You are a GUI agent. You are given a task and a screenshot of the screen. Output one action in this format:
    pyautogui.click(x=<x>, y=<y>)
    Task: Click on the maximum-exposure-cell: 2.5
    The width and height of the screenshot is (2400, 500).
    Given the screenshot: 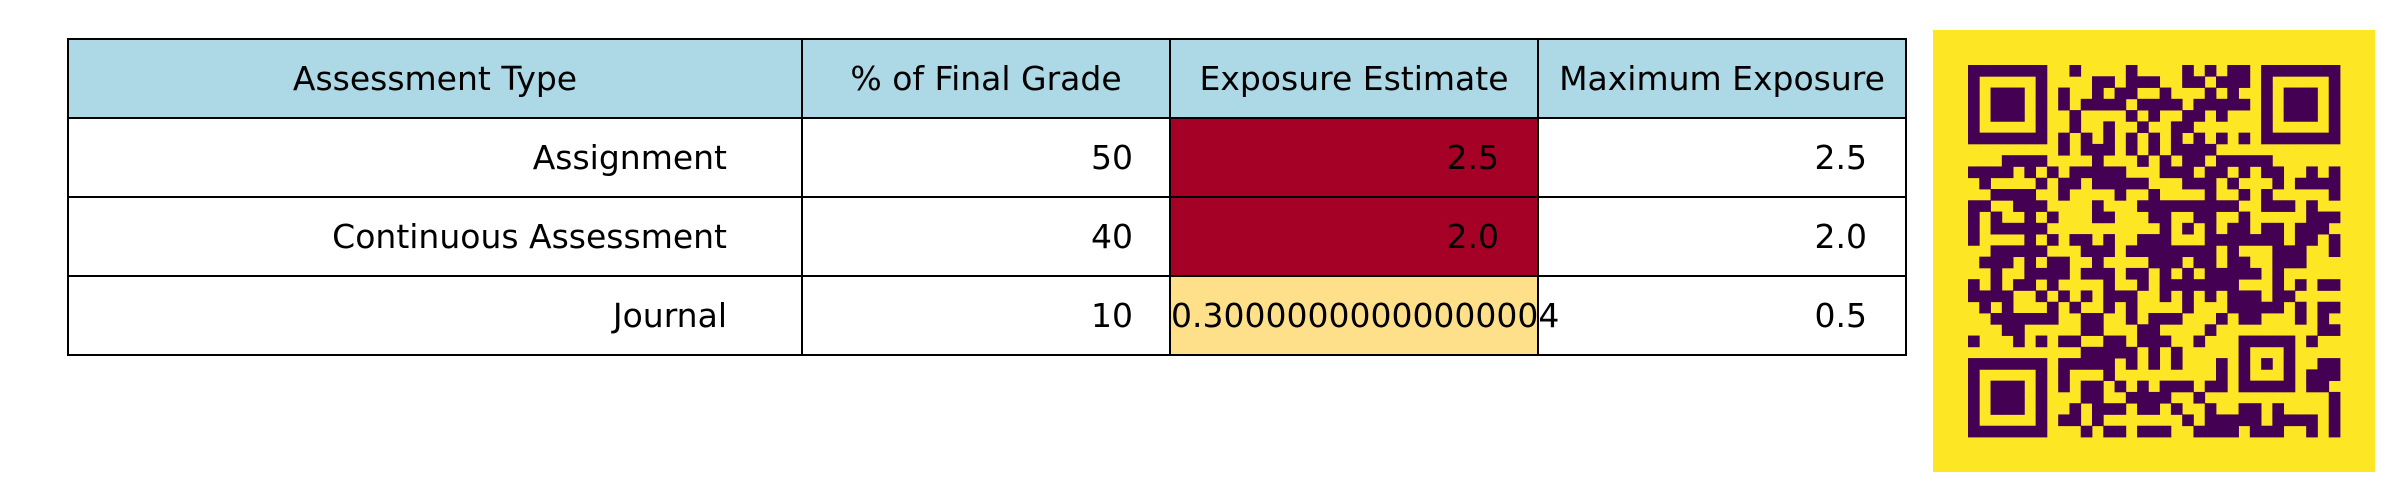 What is the action you would take?
    pyautogui.click(x=1722, y=157)
    